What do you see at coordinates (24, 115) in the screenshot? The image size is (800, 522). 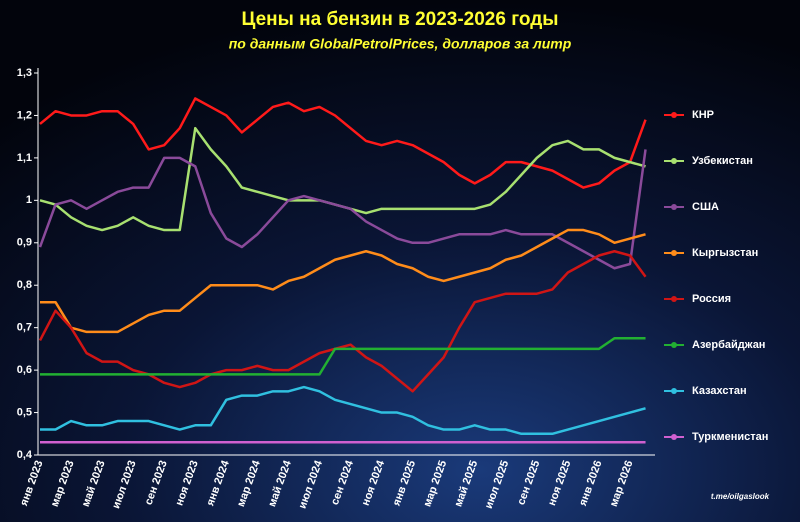 I see `y-tick-label: 1,2` at bounding box center [24, 115].